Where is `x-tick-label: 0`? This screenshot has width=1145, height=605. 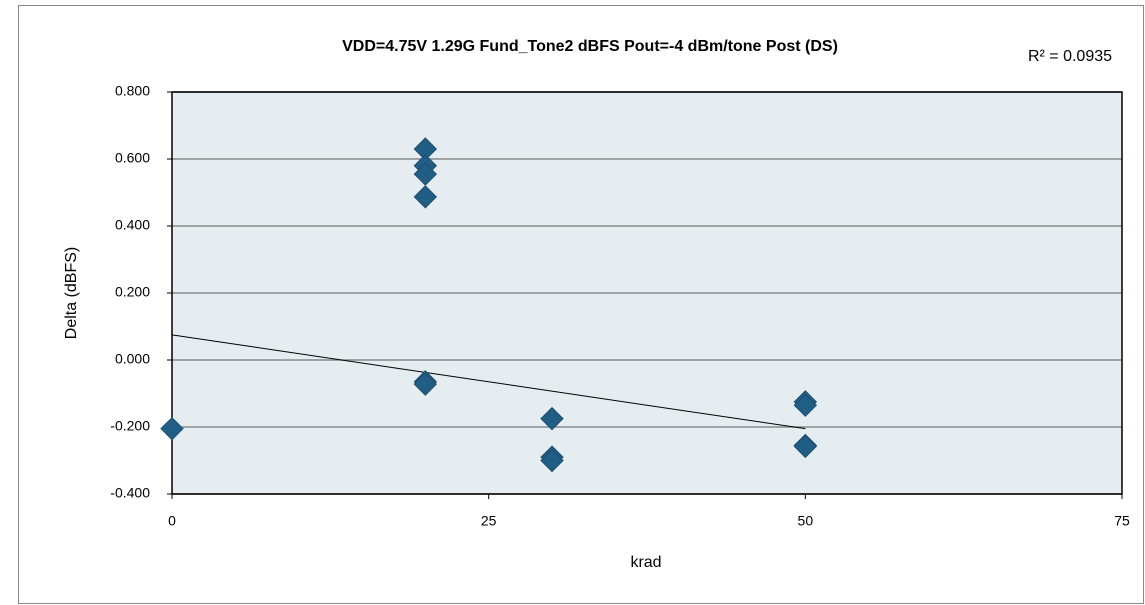
x-tick-label: 0 is located at coordinates (172, 521).